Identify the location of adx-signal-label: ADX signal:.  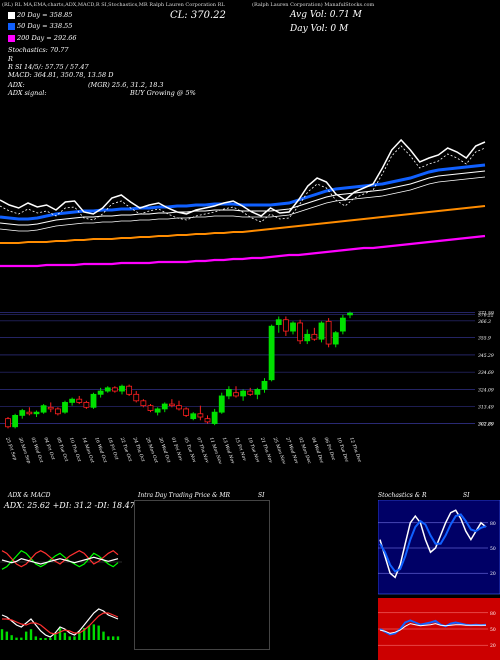
(27, 93).